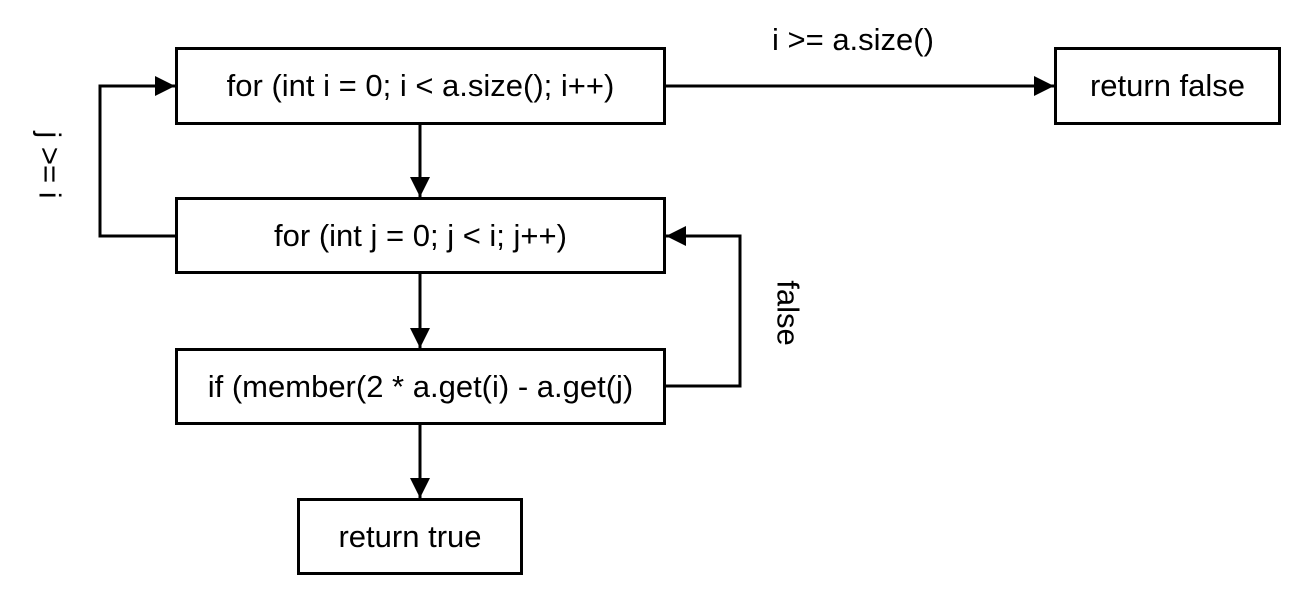 The width and height of the screenshot is (1307, 593). Describe the element at coordinates (704, 307) in the screenshot. I see `edge-condition-false-to-inner` at that location.